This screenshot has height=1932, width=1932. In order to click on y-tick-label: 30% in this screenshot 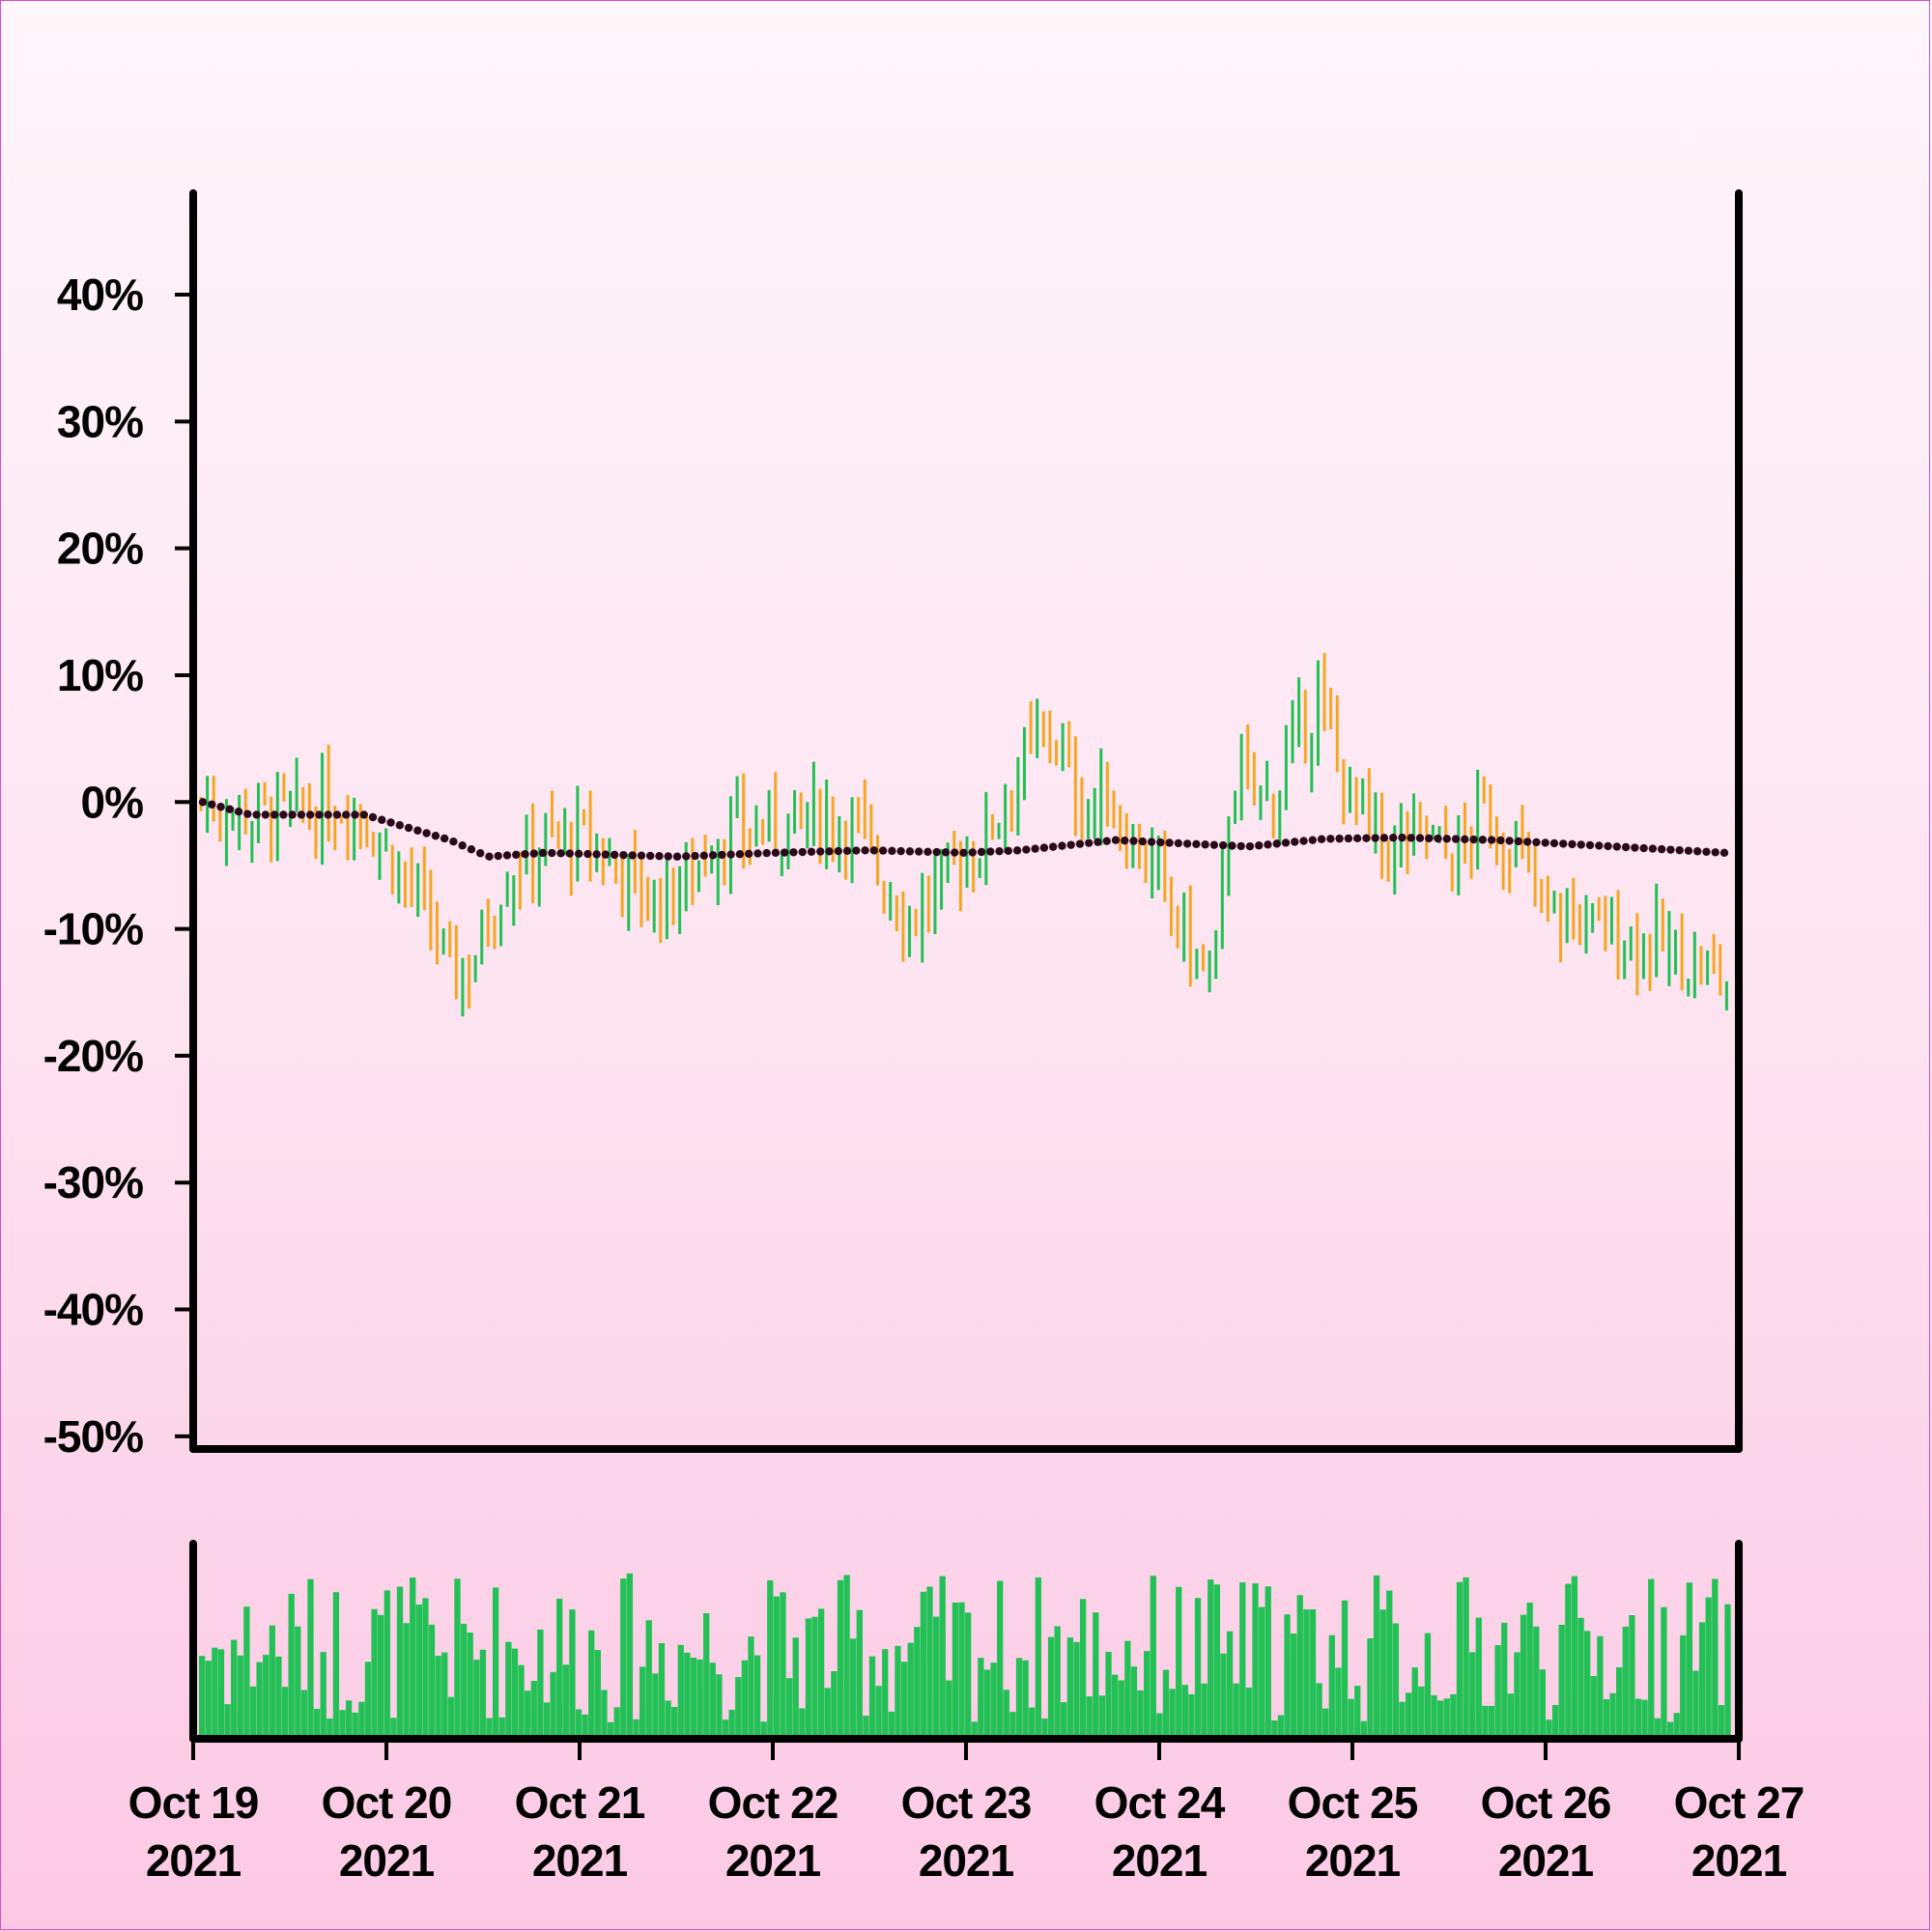, I will do `click(100, 421)`.